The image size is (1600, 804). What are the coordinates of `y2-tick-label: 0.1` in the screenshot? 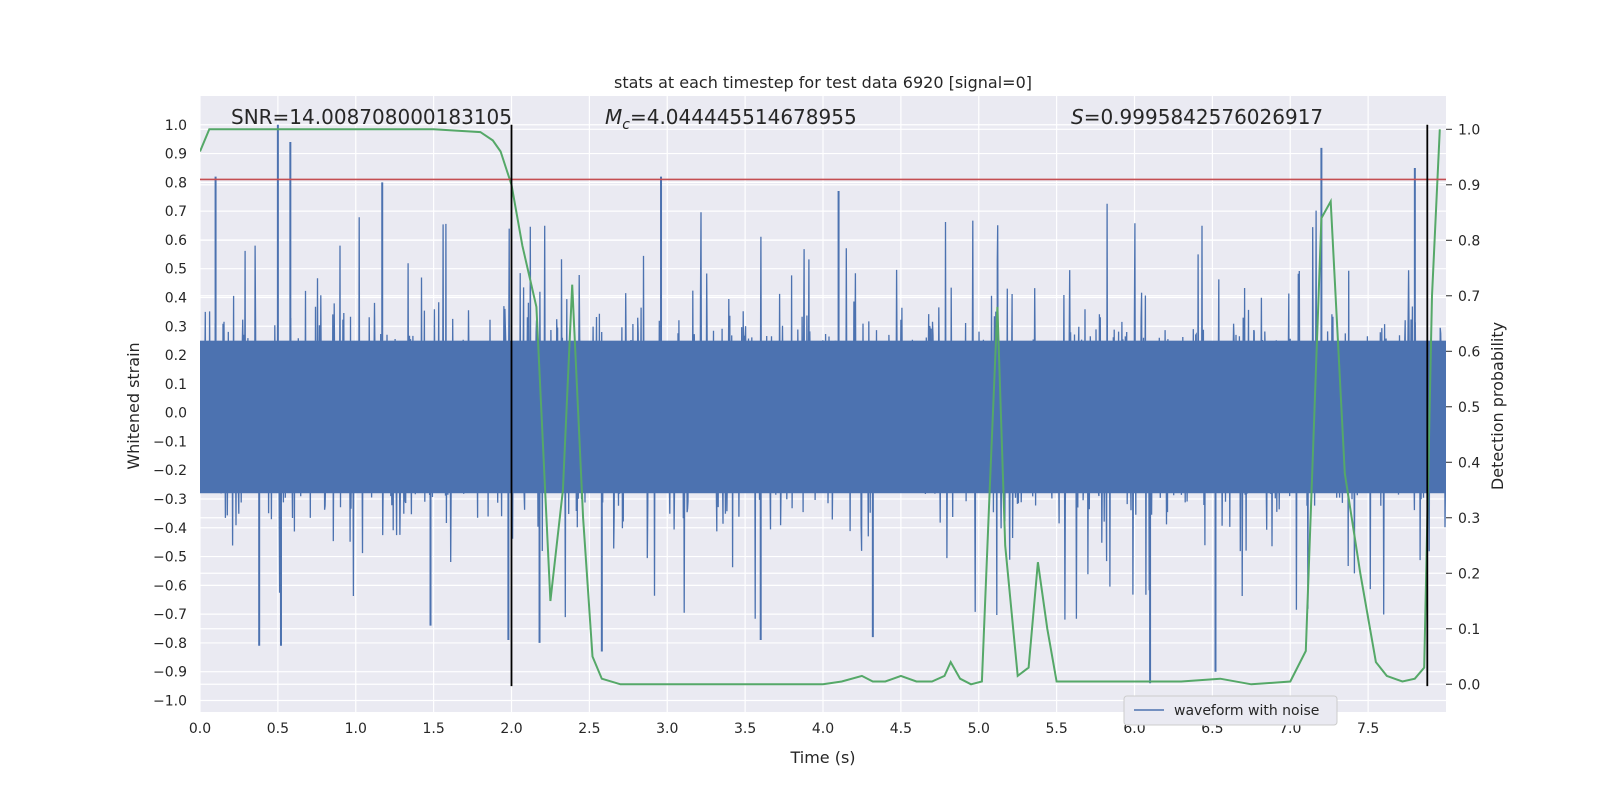 It's located at (1469, 630).